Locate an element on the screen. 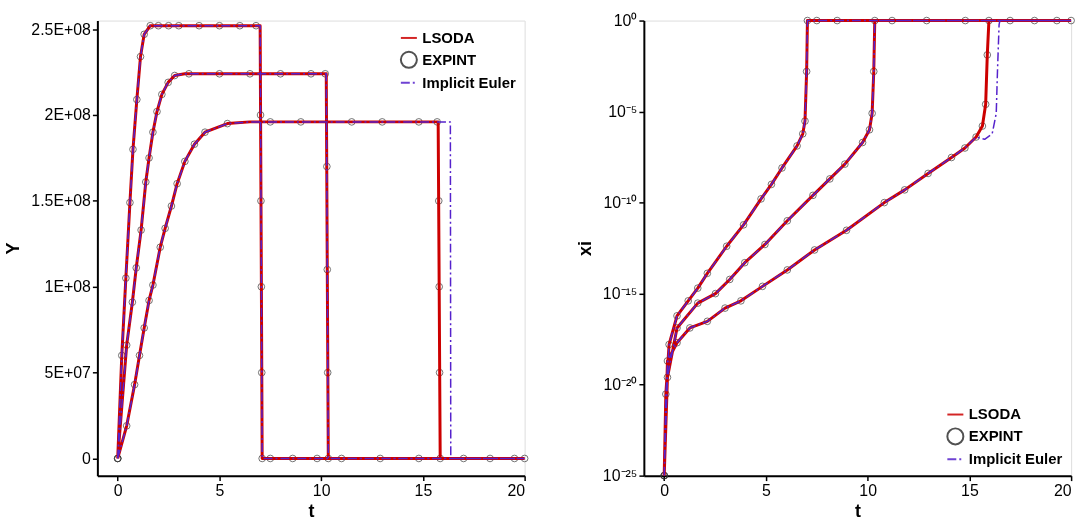 The height and width of the screenshot is (527, 1089). y-axis-title: Y is located at coordinates (13, 248).